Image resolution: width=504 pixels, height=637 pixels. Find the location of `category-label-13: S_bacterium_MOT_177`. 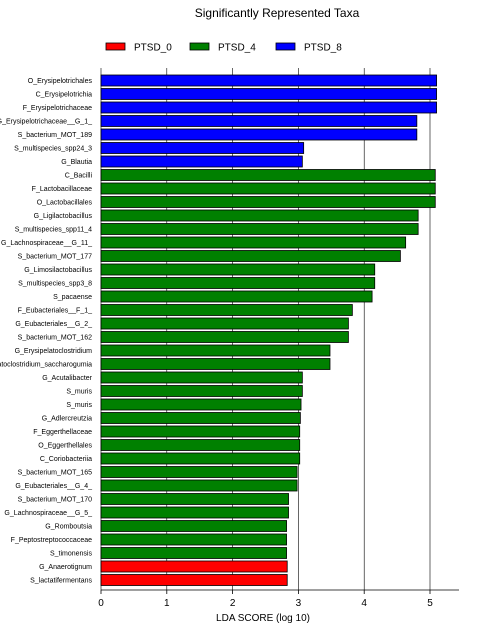

category-label-13: S_bacterium_MOT_177 is located at coordinates (55, 257).